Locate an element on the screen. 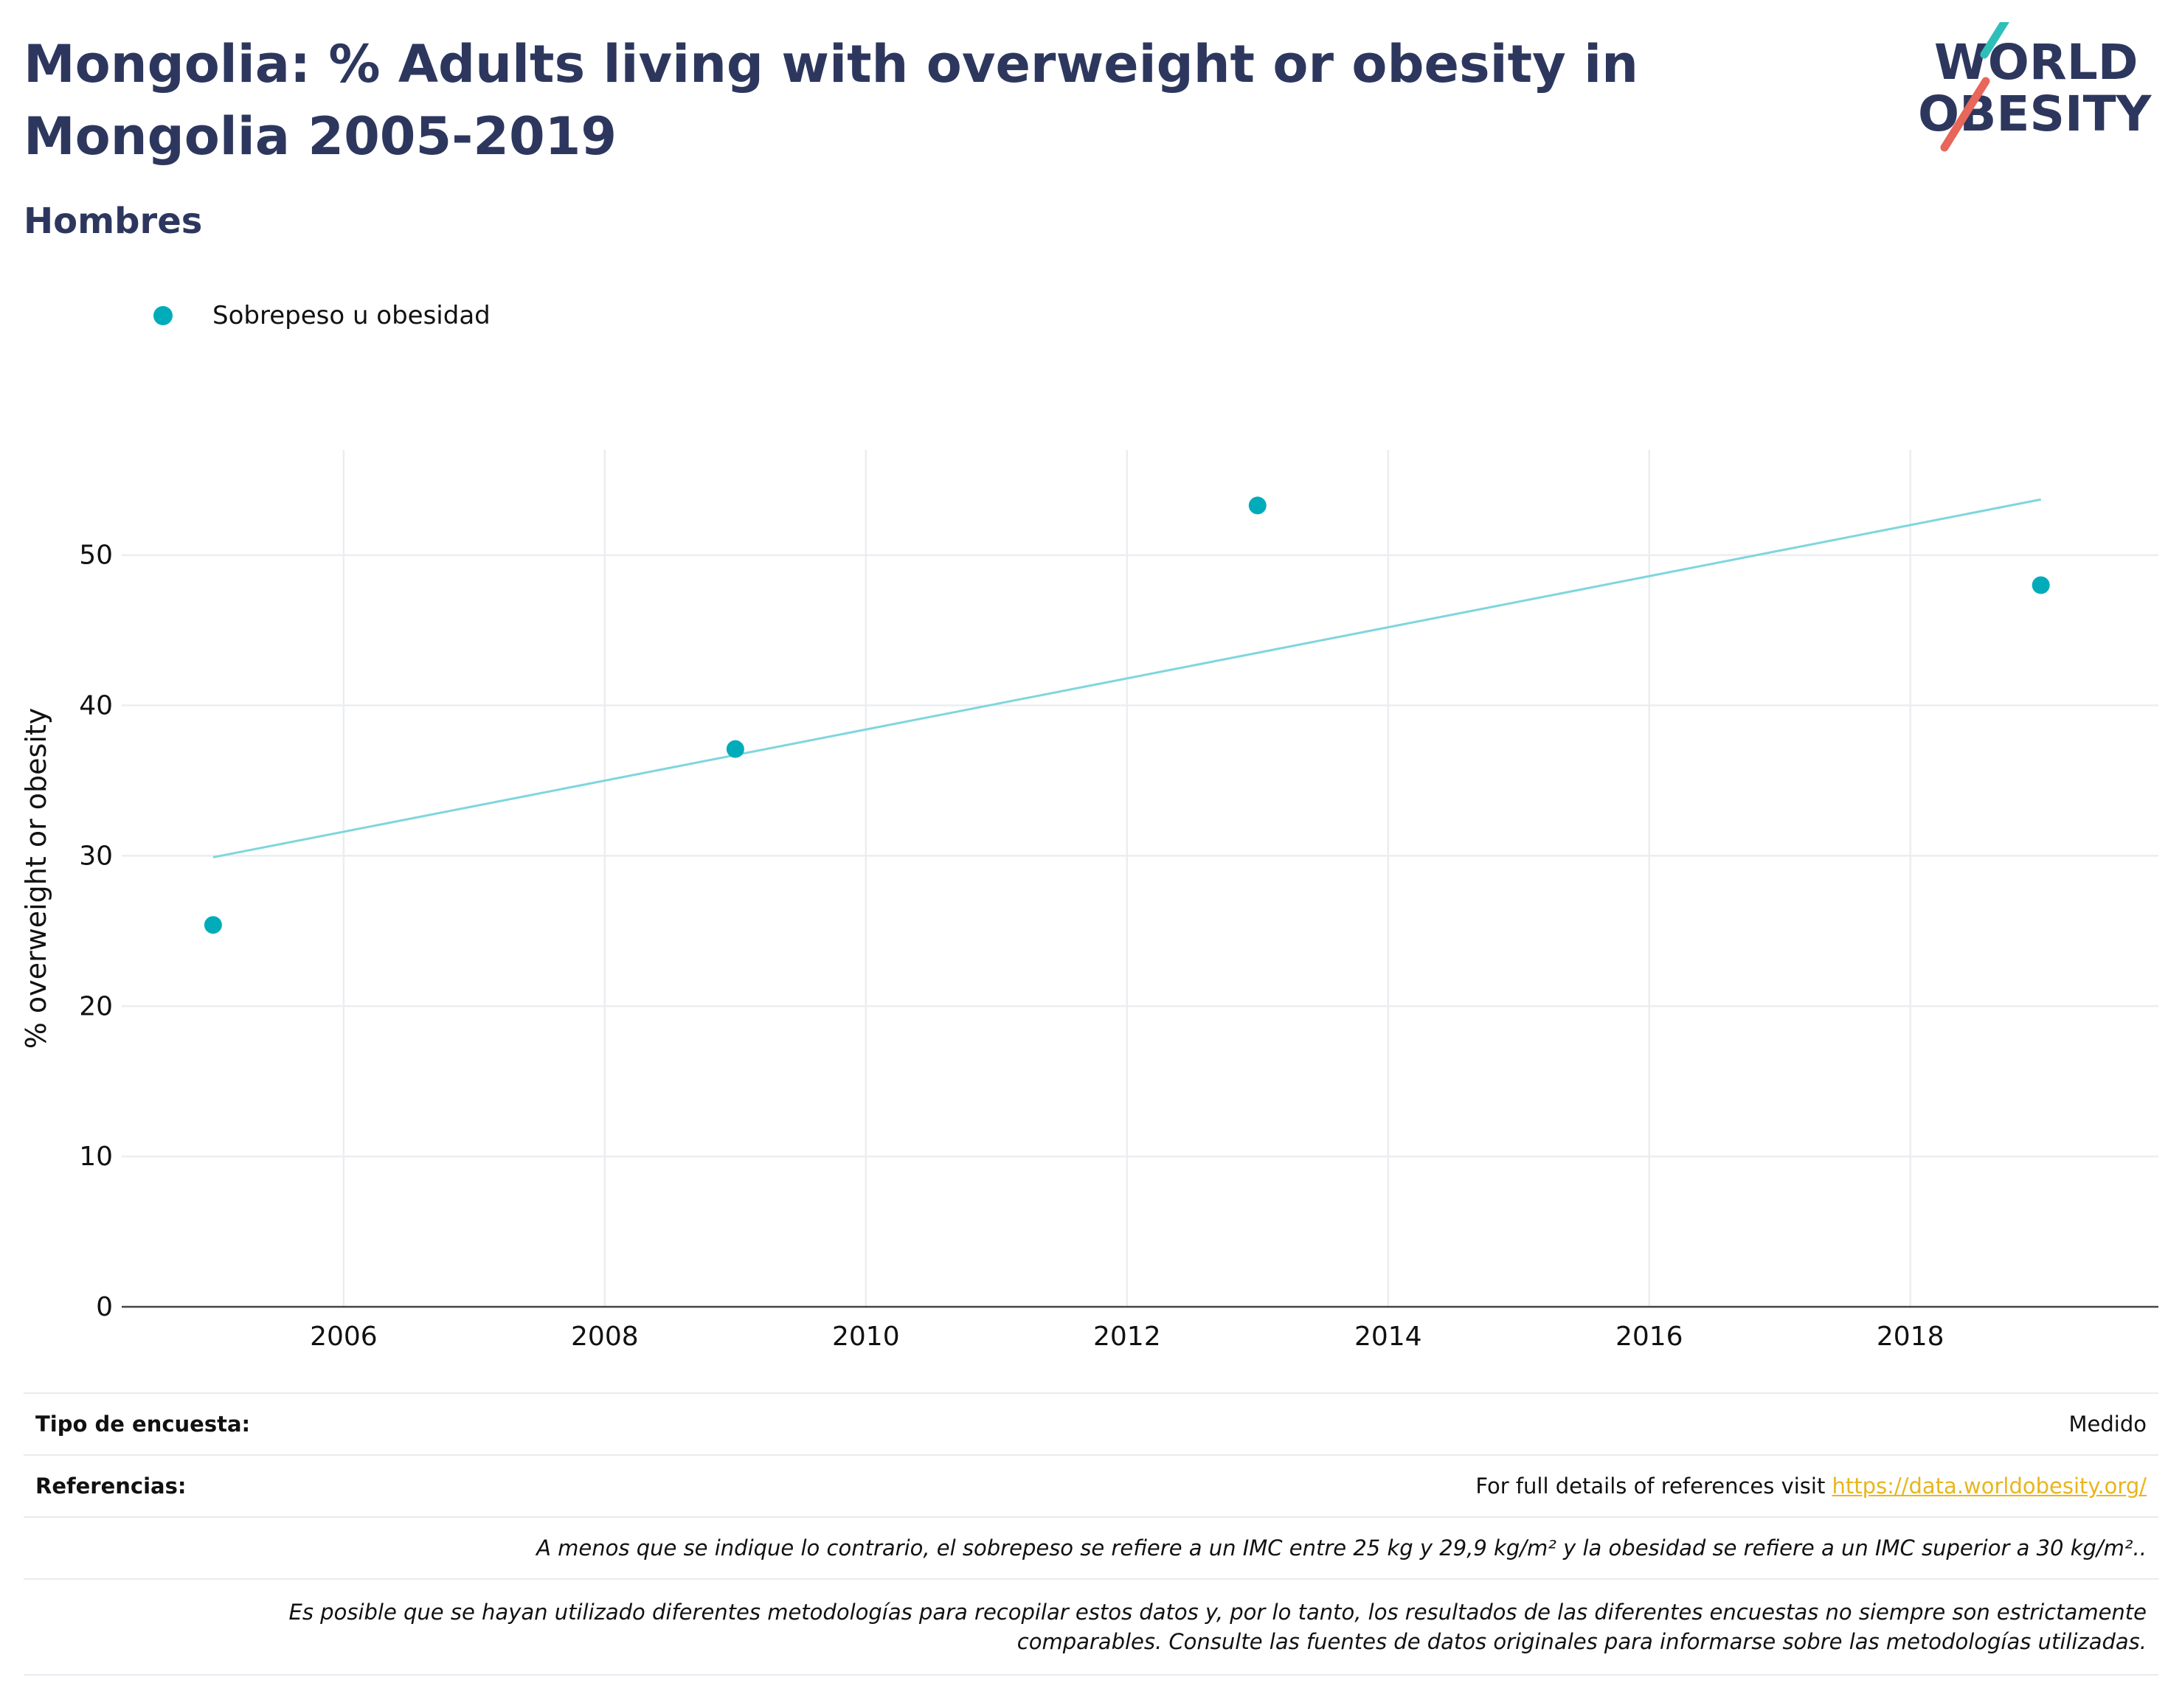  survey-type-value: Medido is located at coordinates (2107, 1424).